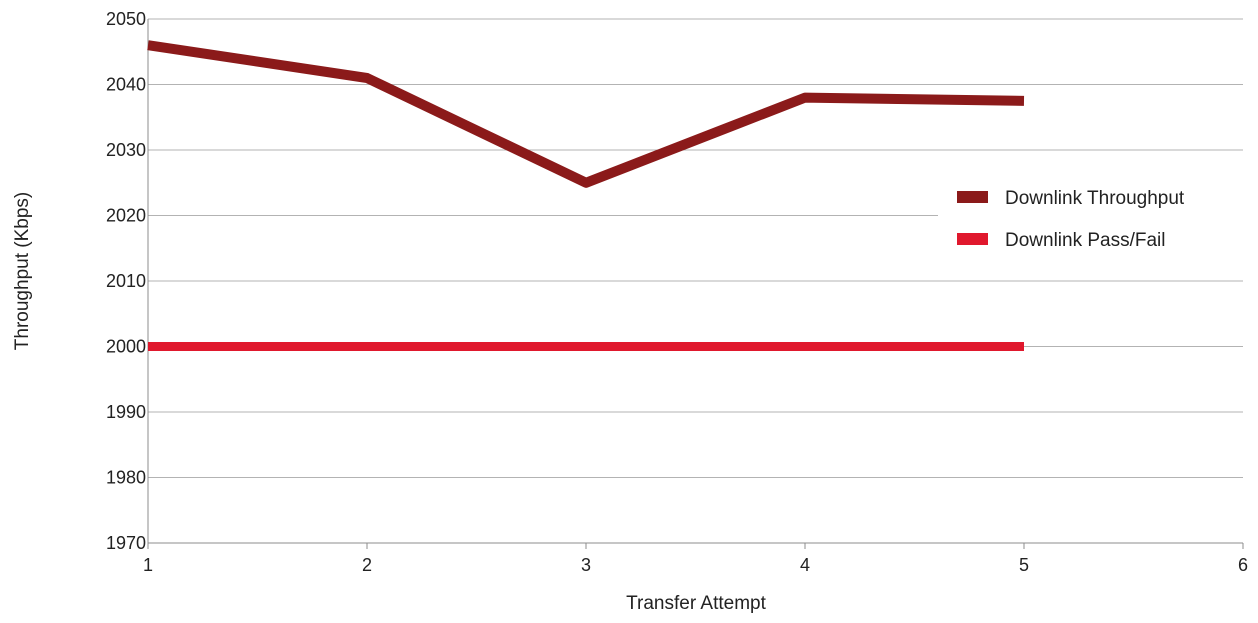  Describe the element at coordinates (126, 412) in the screenshot. I see `y-tick-label: 1990` at that location.